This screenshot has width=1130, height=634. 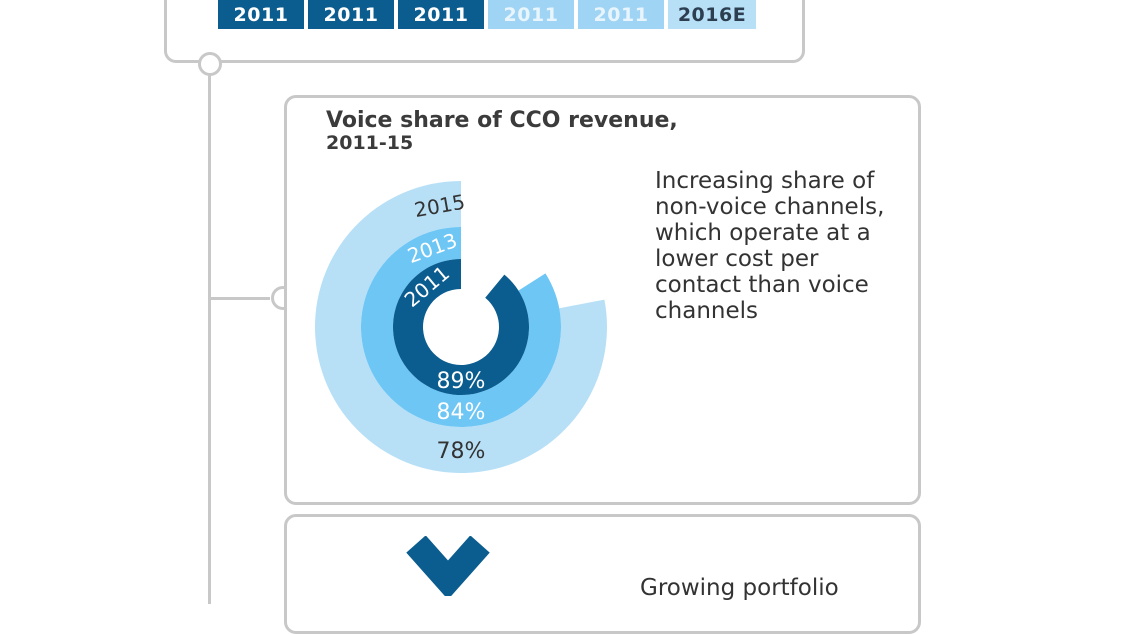 I want to click on ring-2013, so click(x=461, y=327).